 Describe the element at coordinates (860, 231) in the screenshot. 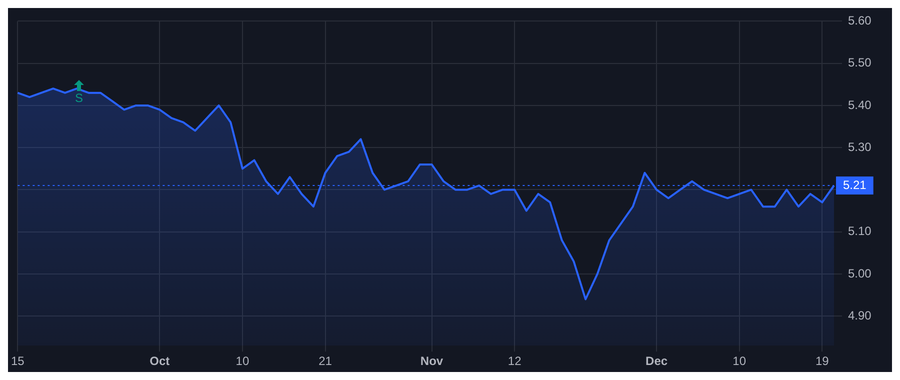

I see `y-tick-label: 5.10` at that location.